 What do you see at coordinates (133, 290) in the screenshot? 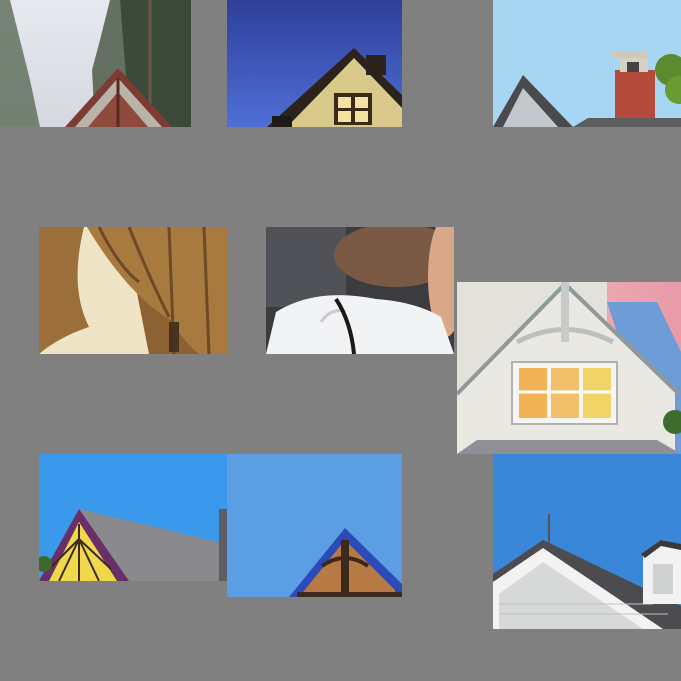
I see `photo-golden-curtain` at bounding box center [133, 290].